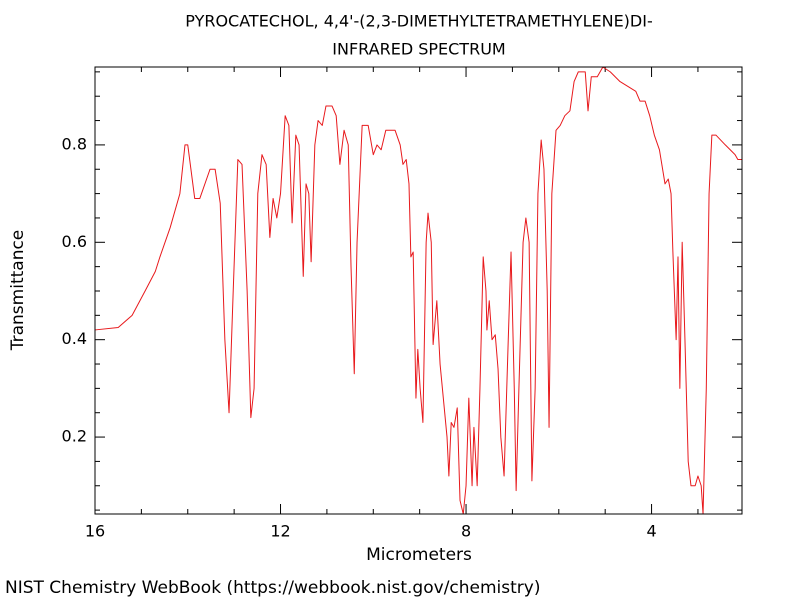 The image size is (800, 600). Describe the element at coordinates (74, 241) in the screenshot. I see `y-tick-label: 0.6` at that location.